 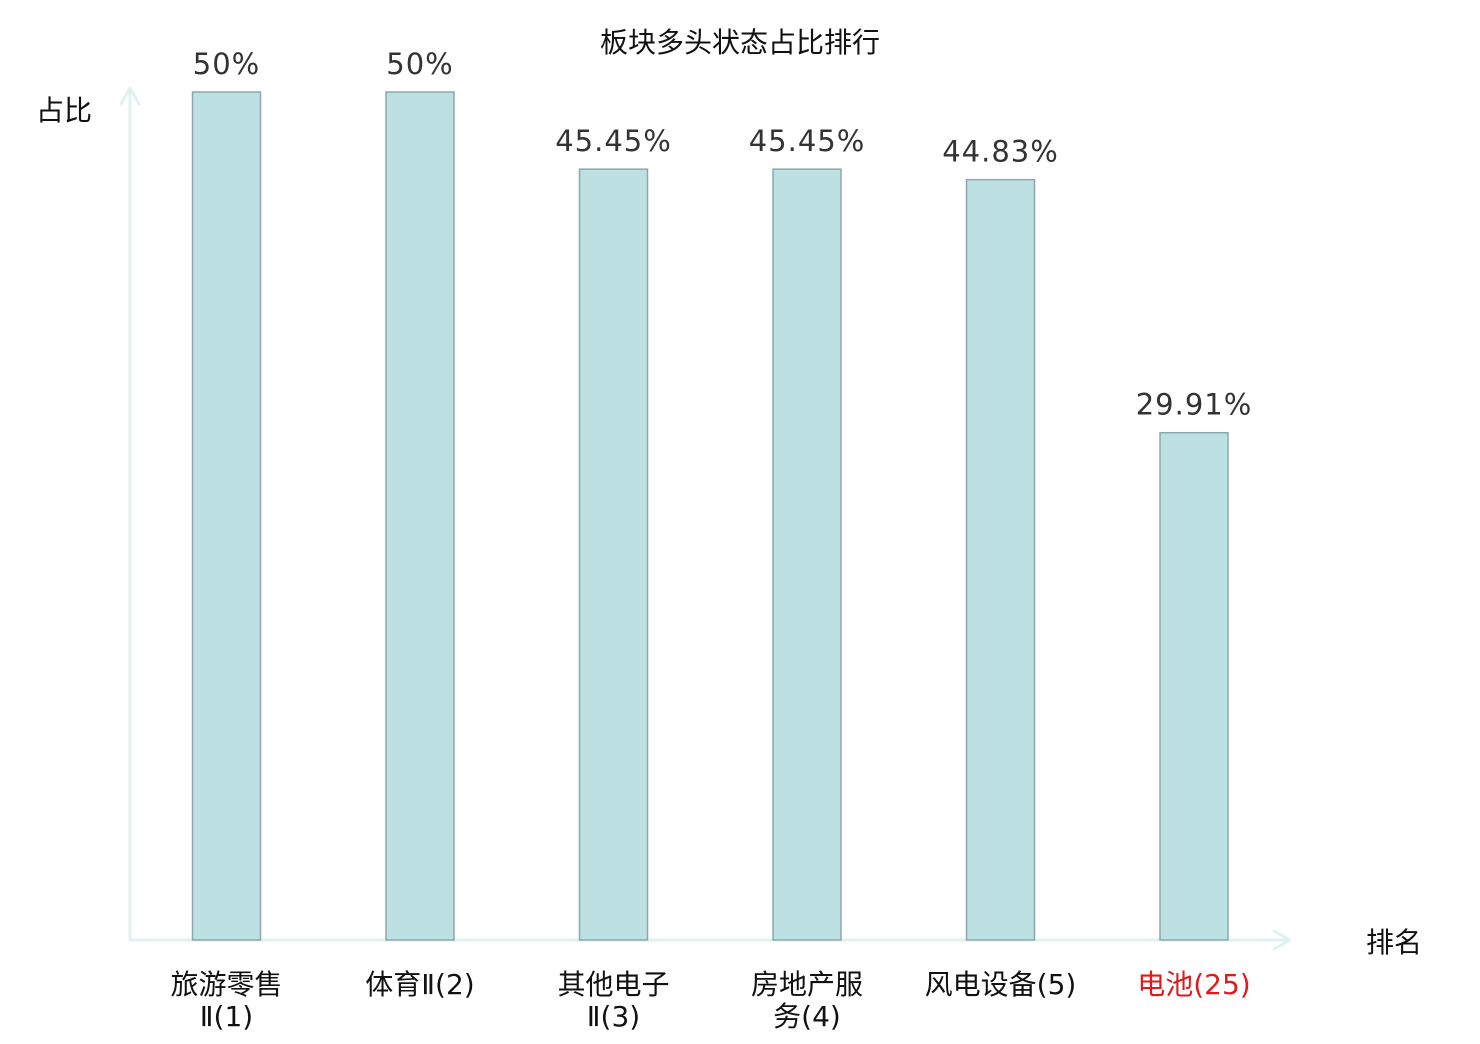 What do you see at coordinates (1001, 984) in the screenshot?
I see `category-label: 风电设备(5)` at bounding box center [1001, 984].